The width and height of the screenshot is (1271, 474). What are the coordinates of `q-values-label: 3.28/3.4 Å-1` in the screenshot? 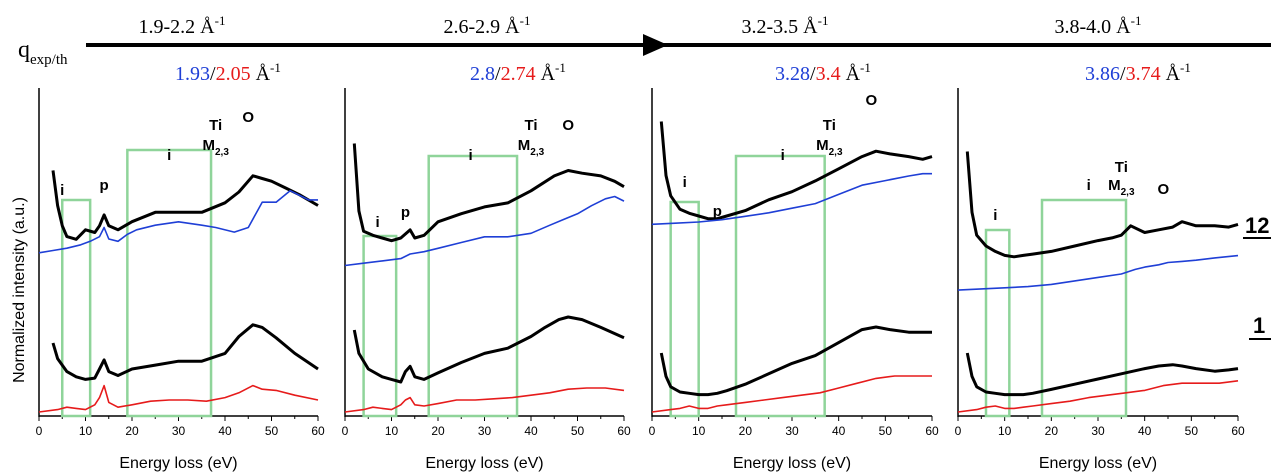 It's located at (823, 72).